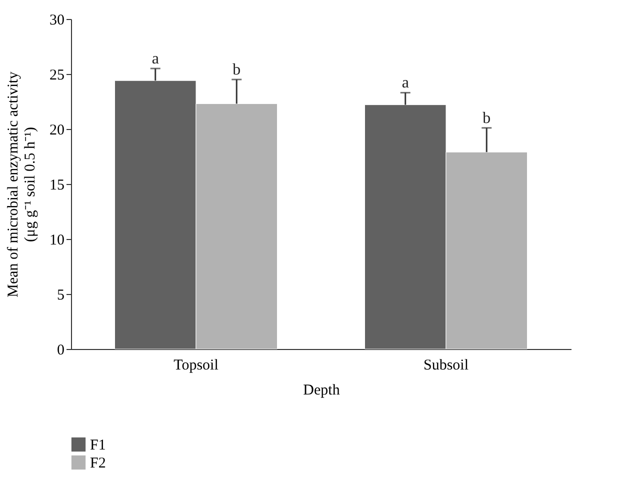  What do you see at coordinates (57, 240) in the screenshot?
I see `y-tick-label: 10` at bounding box center [57, 240].